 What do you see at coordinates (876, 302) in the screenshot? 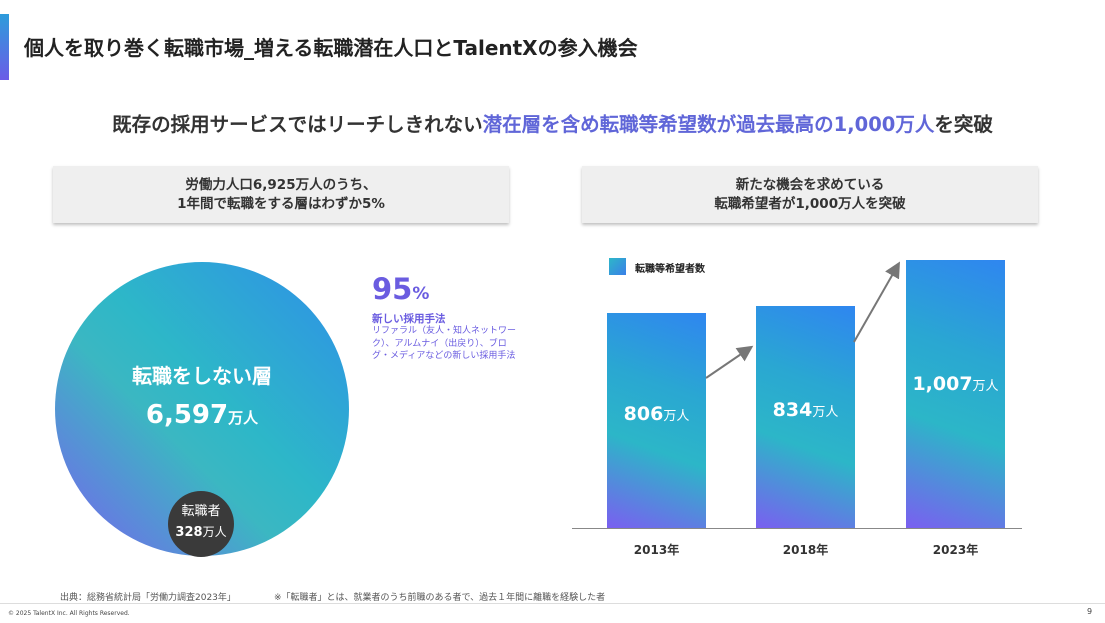
I see `arrow-2018-2023` at bounding box center [876, 302].